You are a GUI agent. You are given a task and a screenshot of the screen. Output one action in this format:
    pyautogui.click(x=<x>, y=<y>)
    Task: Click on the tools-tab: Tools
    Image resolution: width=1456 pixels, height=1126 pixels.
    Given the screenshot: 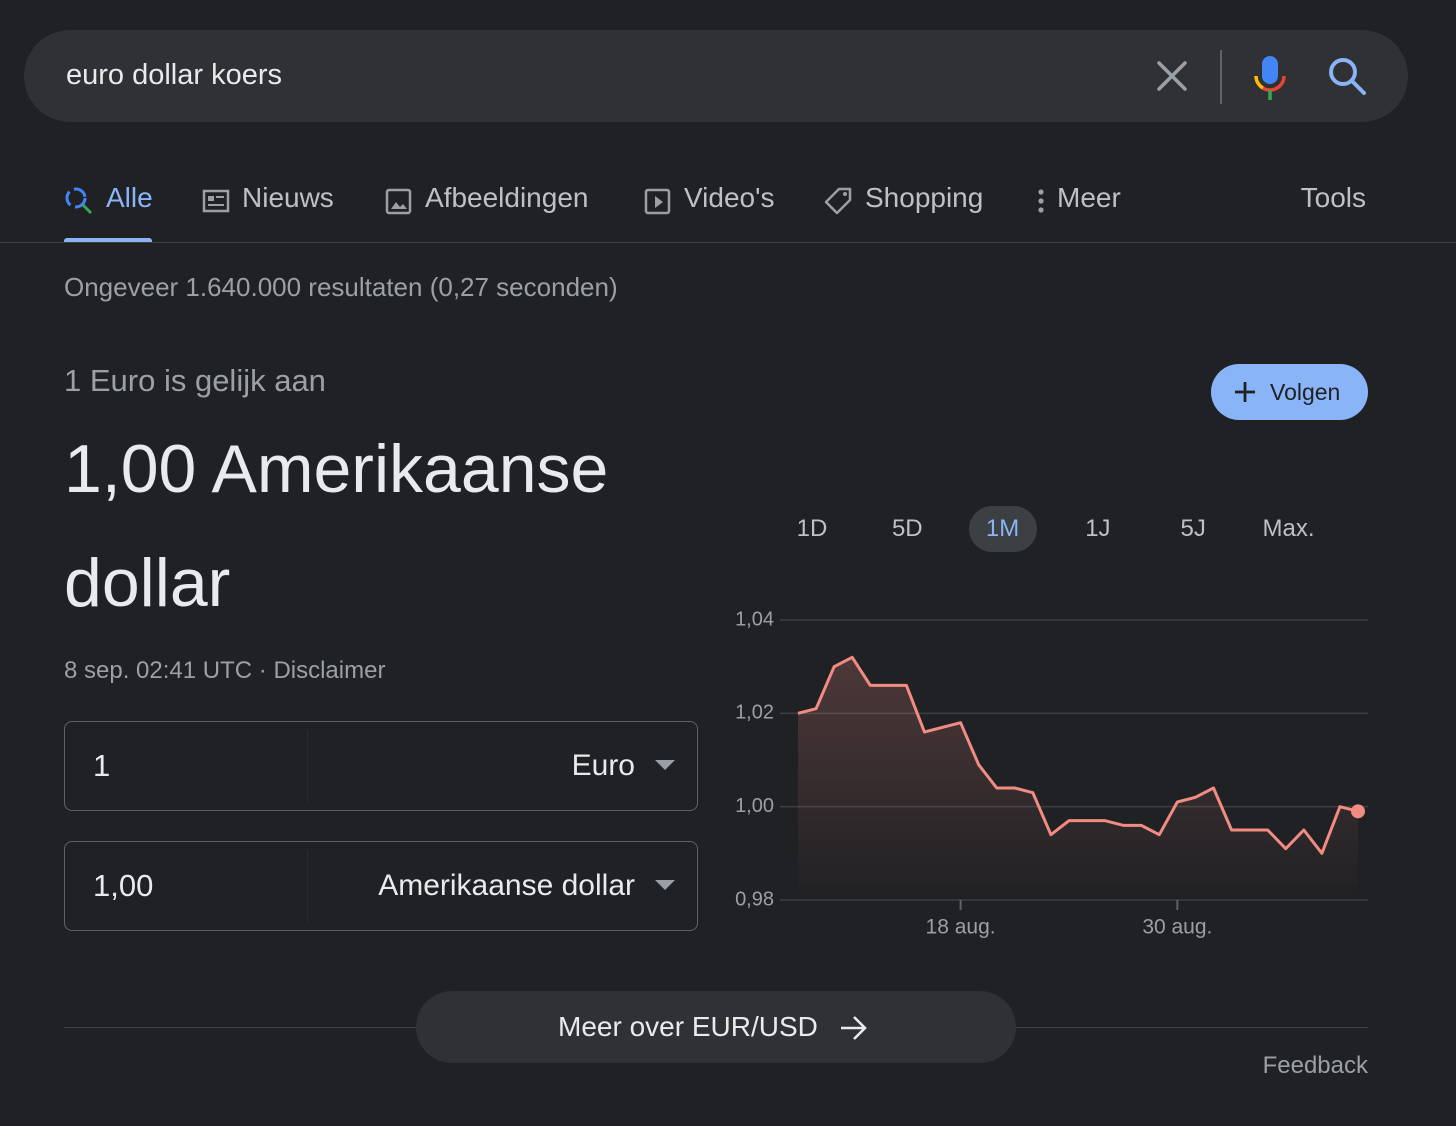 What is the action you would take?
    pyautogui.click(x=1333, y=197)
    